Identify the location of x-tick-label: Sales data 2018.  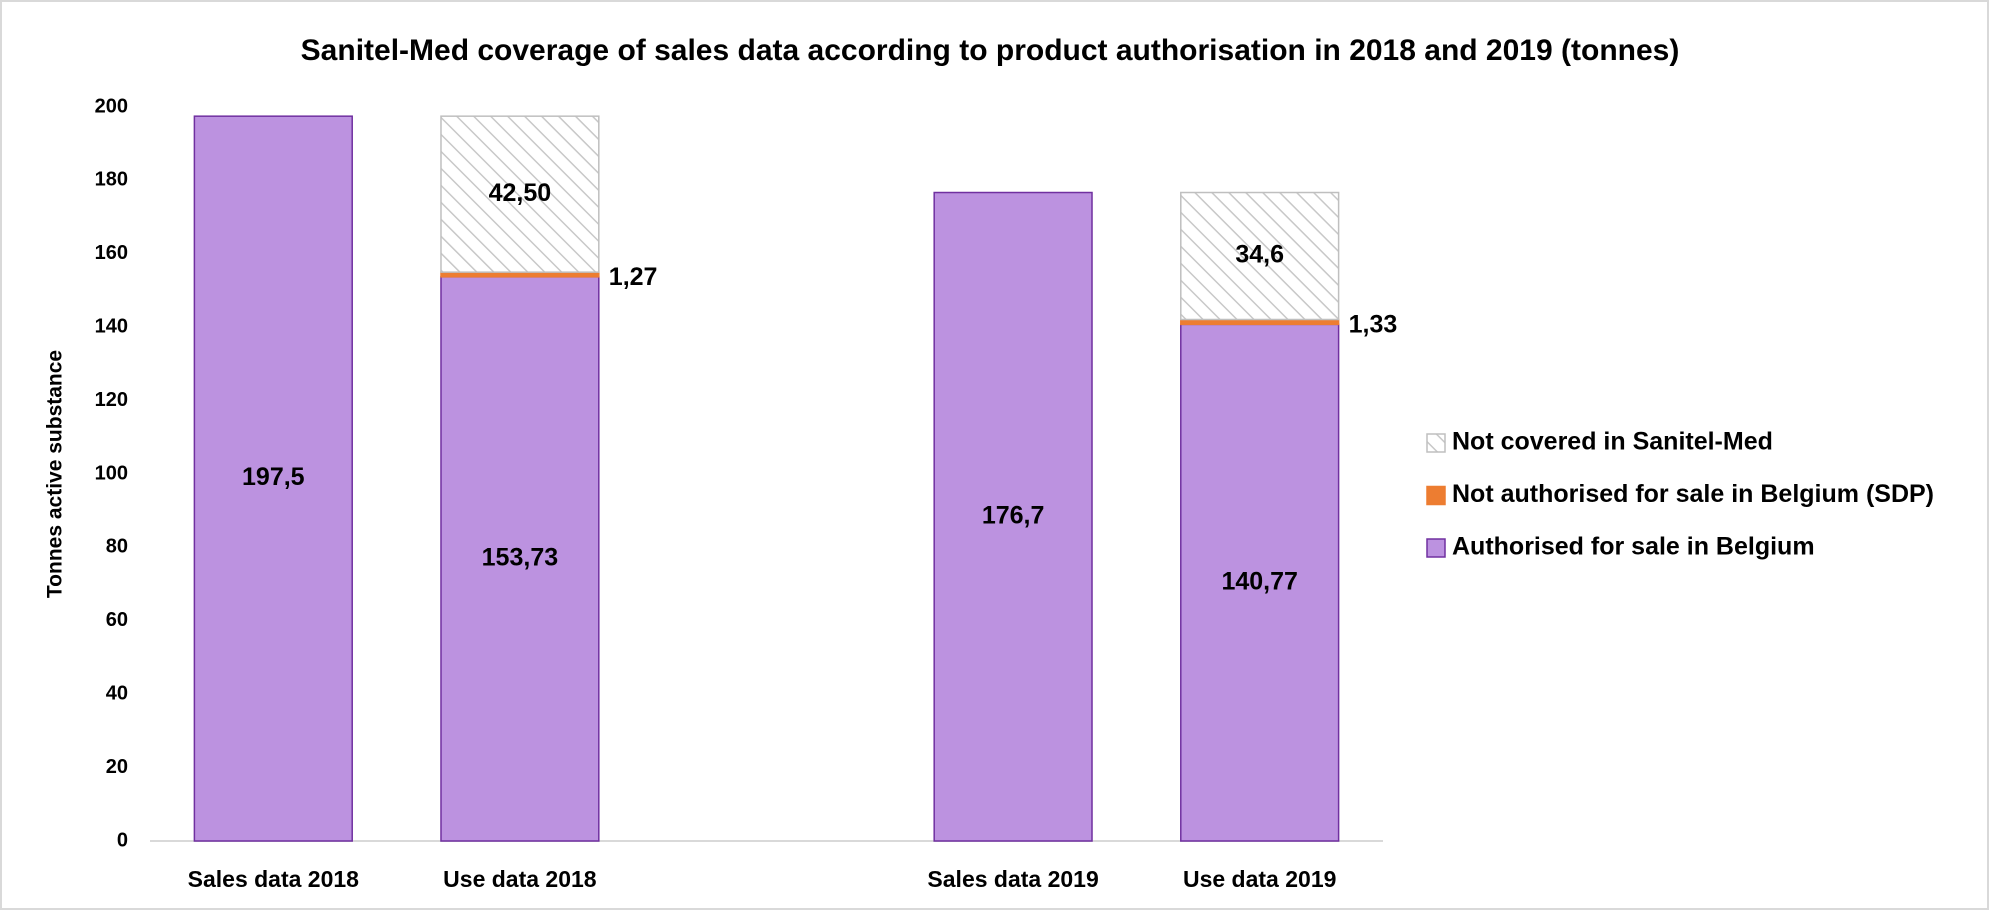
(274, 879).